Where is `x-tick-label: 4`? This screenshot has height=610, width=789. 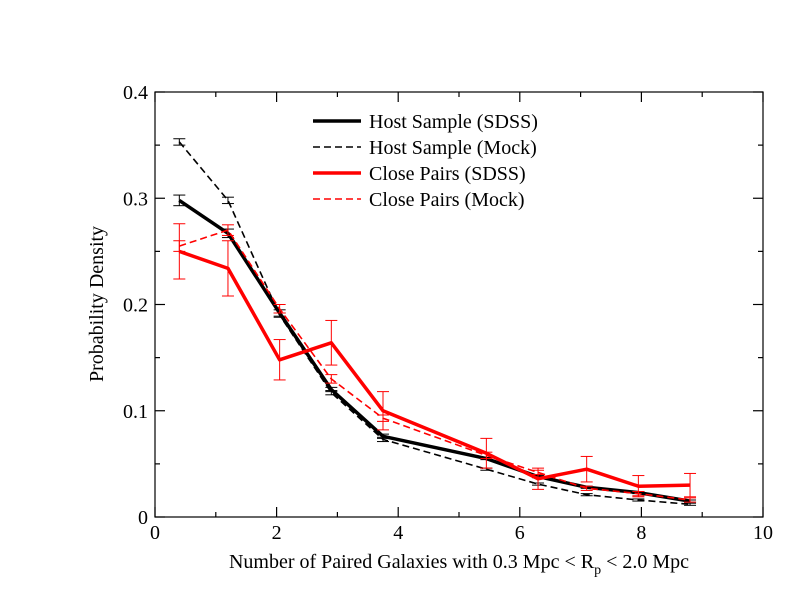 x-tick-label: 4 is located at coordinates (398, 533).